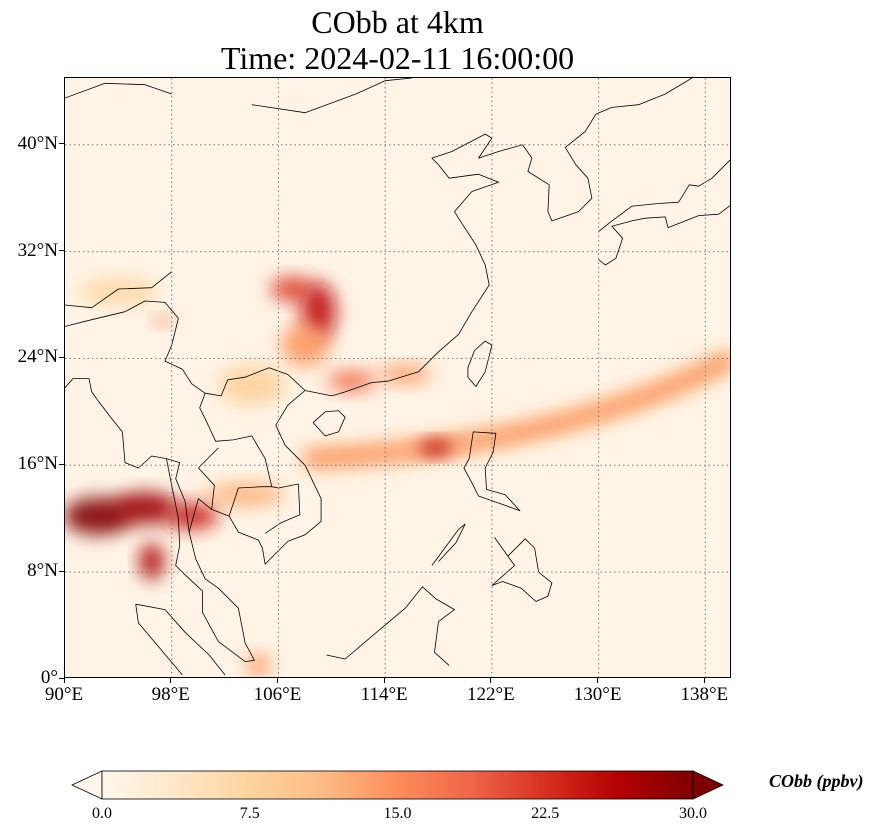 This screenshot has width=887, height=836. Describe the element at coordinates (64, 694) in the screenshot. I see `lon-tick-label: 90°E` at that location.